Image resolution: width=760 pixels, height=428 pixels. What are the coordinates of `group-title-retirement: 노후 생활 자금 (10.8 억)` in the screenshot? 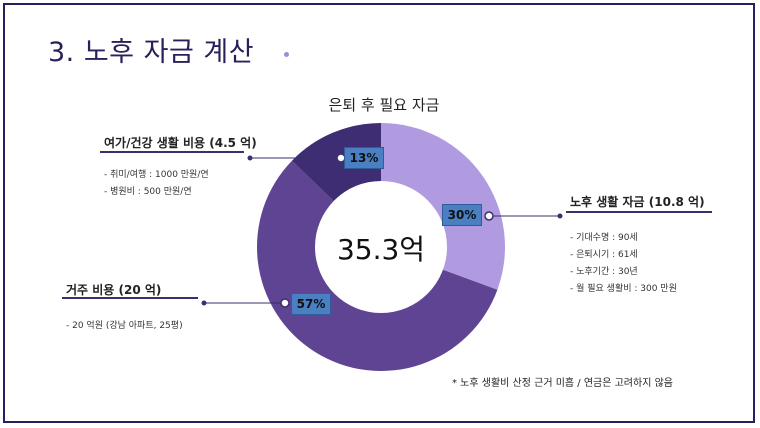 It's located at (637, 202).